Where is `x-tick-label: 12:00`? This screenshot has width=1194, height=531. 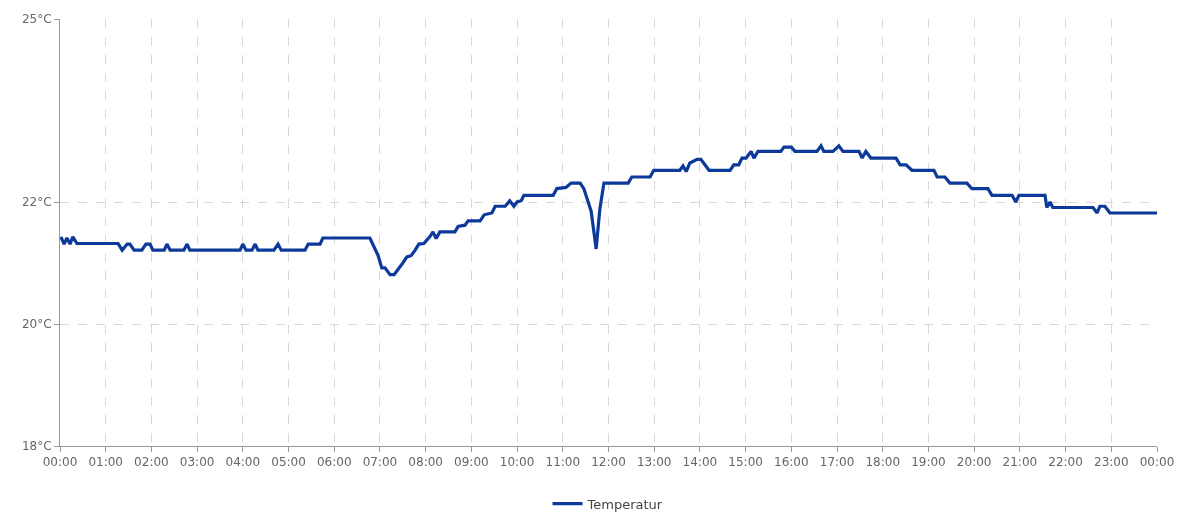
x-tick-label: 12:00 is located at coordinates (608, 462).